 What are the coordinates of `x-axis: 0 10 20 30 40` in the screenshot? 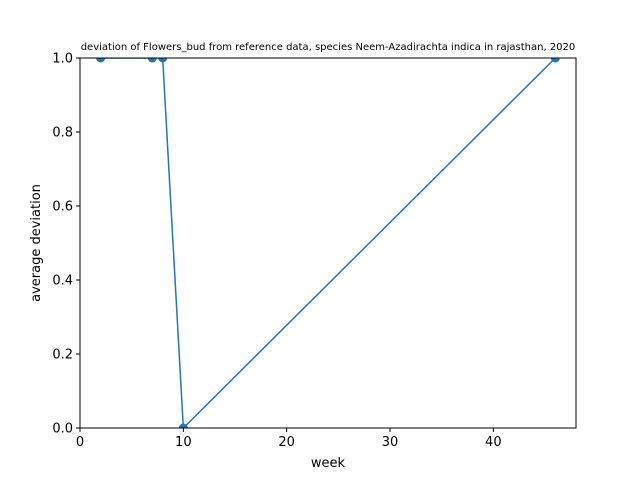 It's located at (289, 439).